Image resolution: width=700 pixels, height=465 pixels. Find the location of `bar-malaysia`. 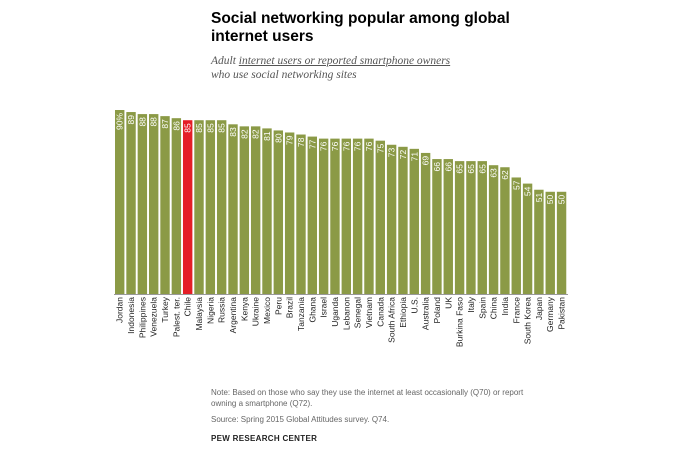

bar-malaysia is located at coordinates (199, 207).